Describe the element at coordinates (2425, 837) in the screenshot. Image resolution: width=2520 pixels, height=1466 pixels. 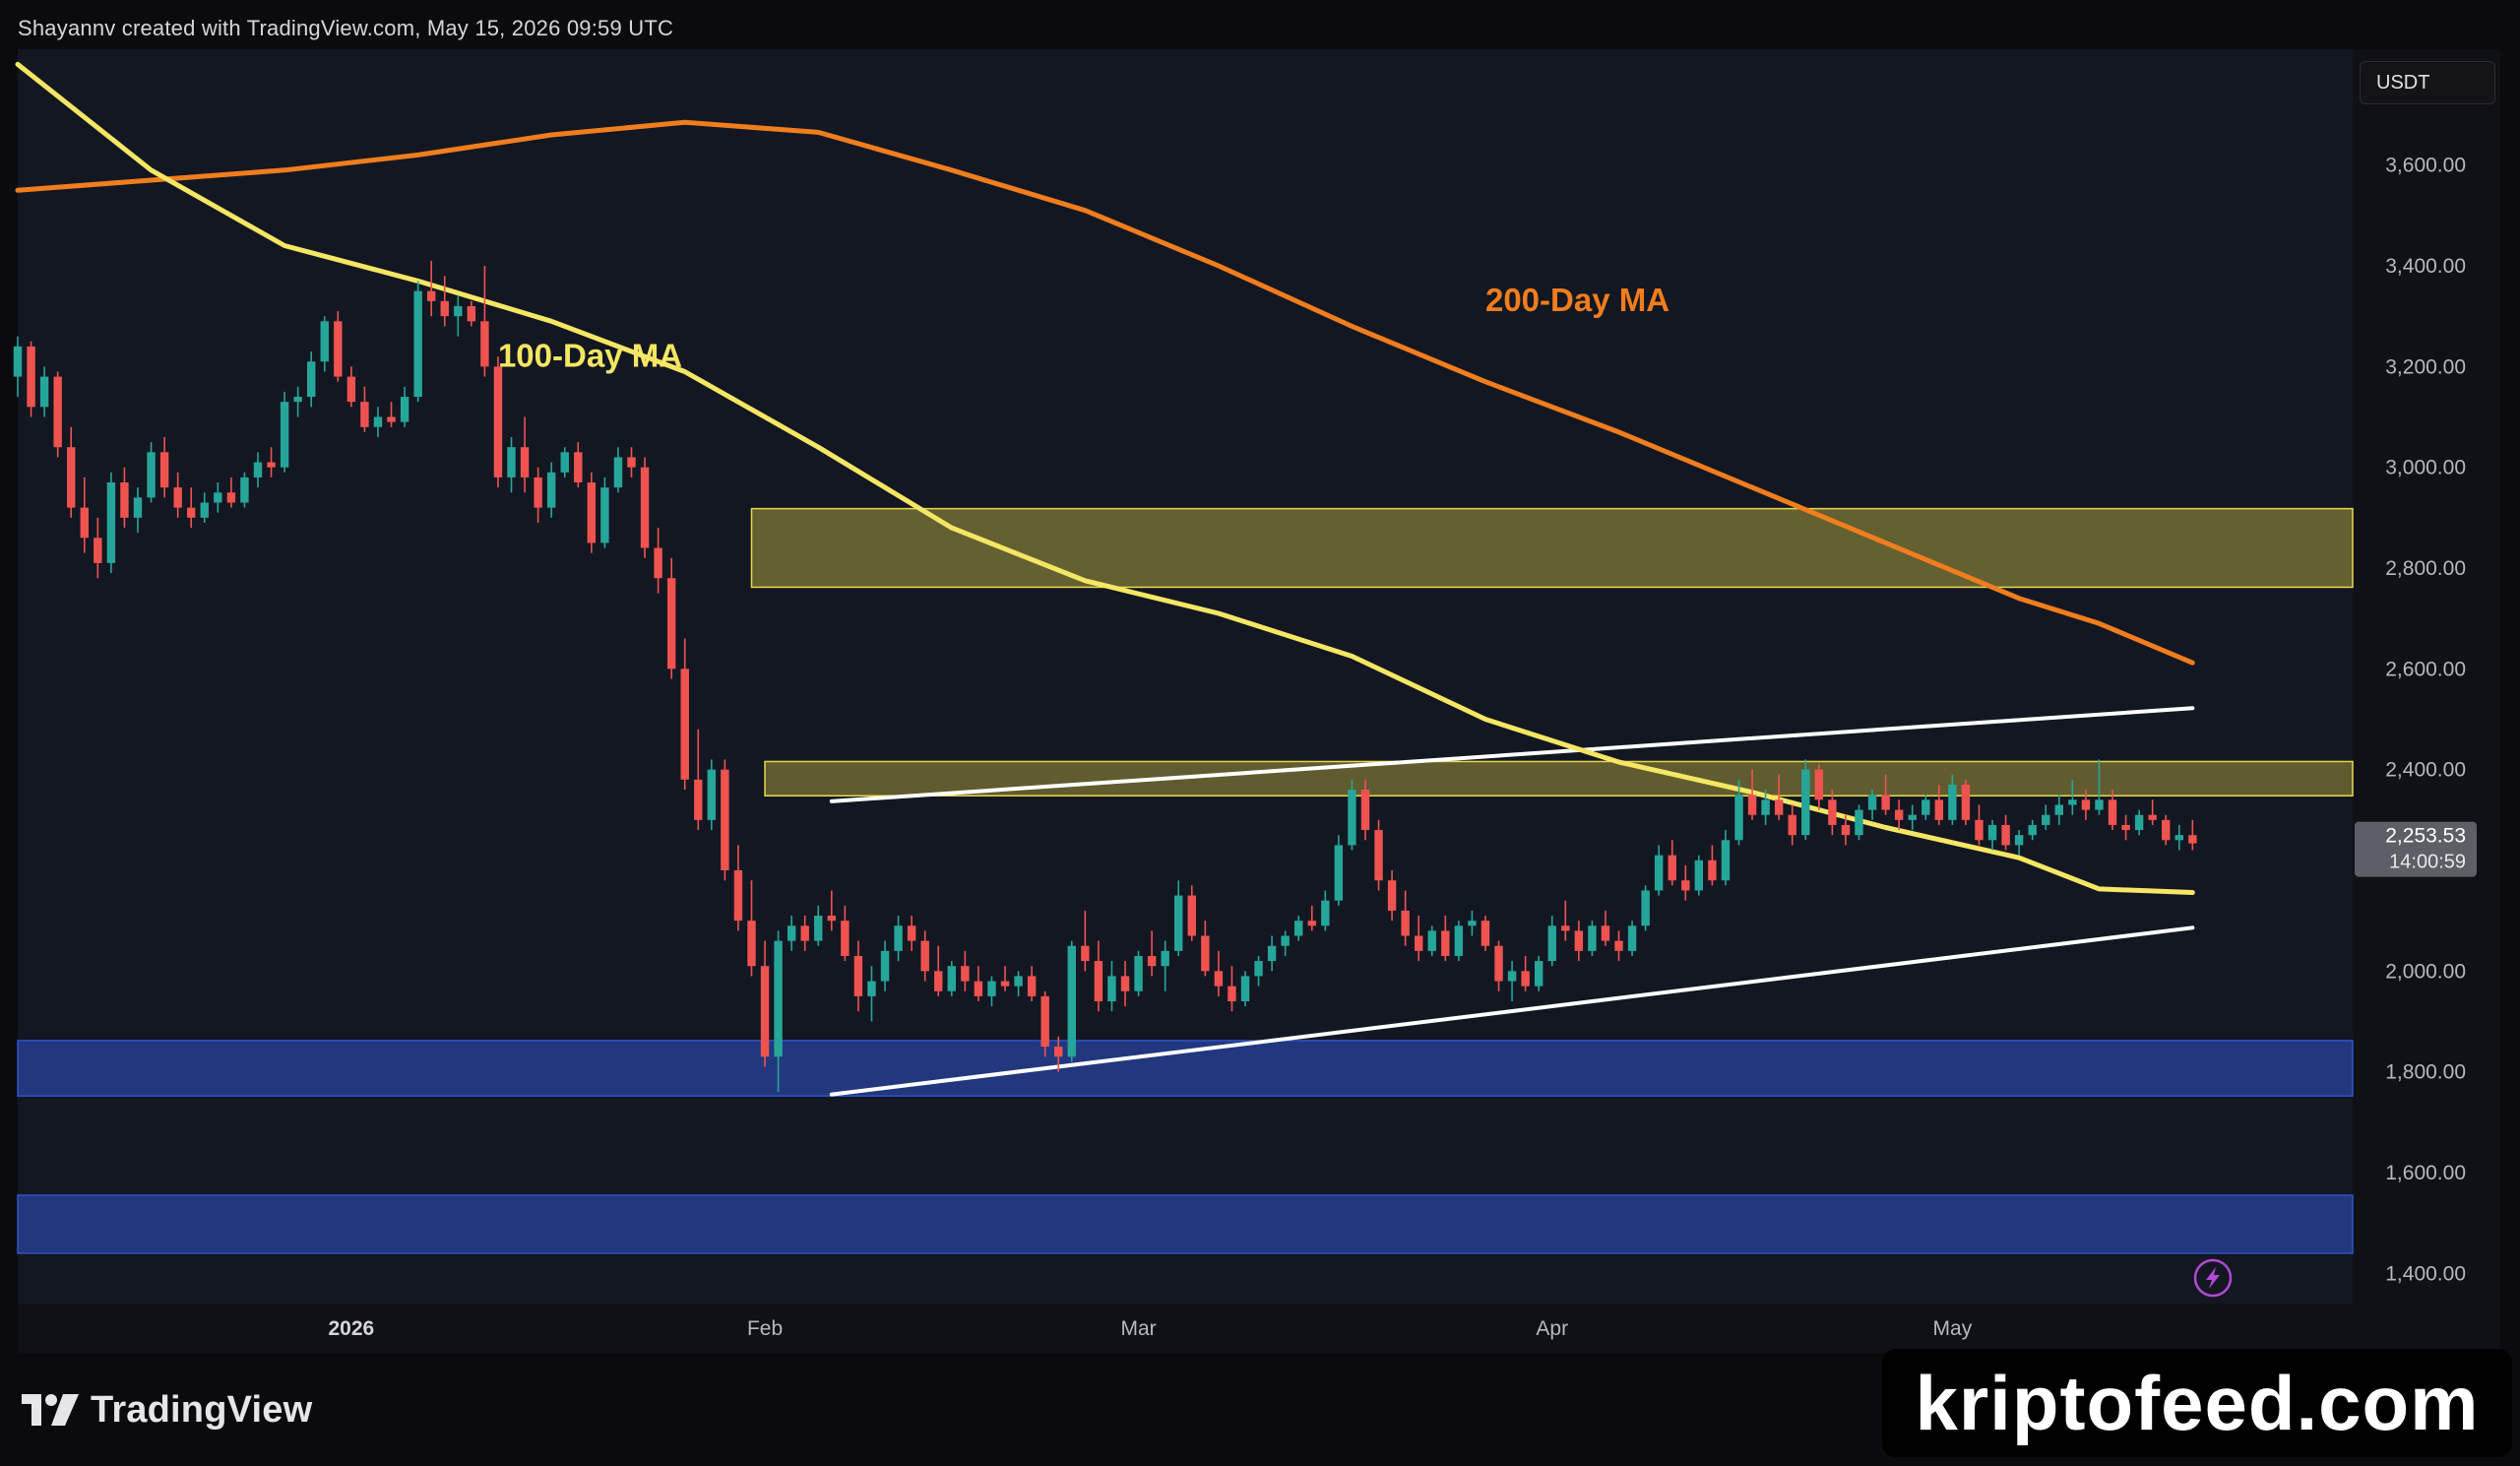
I see `last-price-value: 2,253.53` at that location.